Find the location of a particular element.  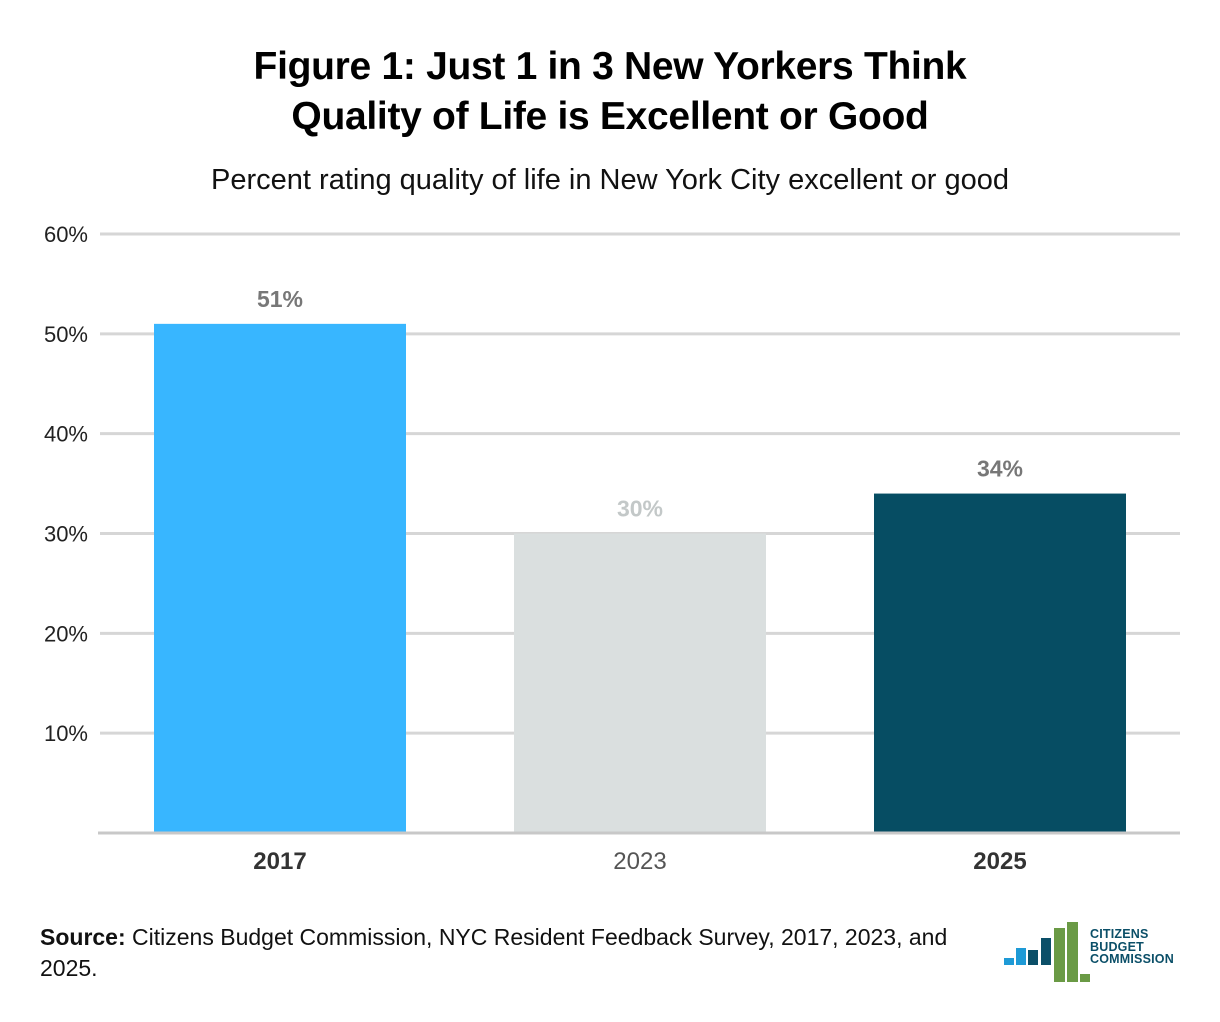

y-tick-label-50: 50% is located at coordinates (66, 334).